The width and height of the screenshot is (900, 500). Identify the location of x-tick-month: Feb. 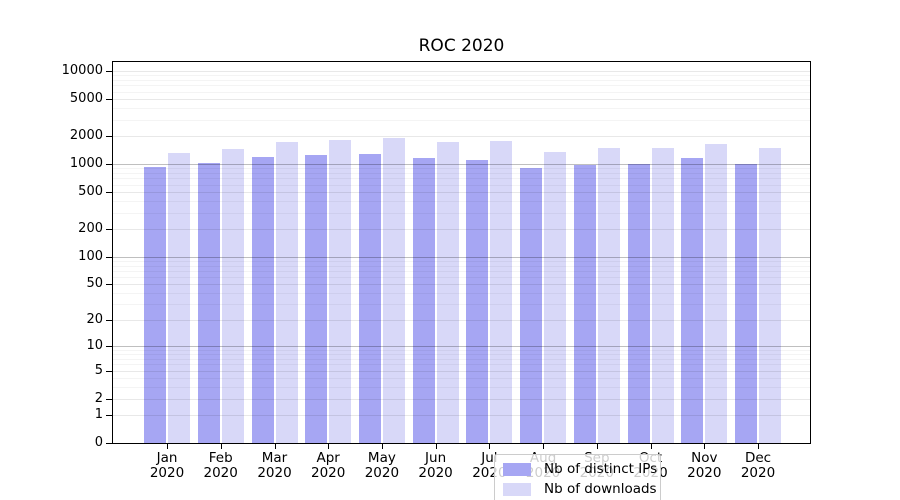
(220, 458).